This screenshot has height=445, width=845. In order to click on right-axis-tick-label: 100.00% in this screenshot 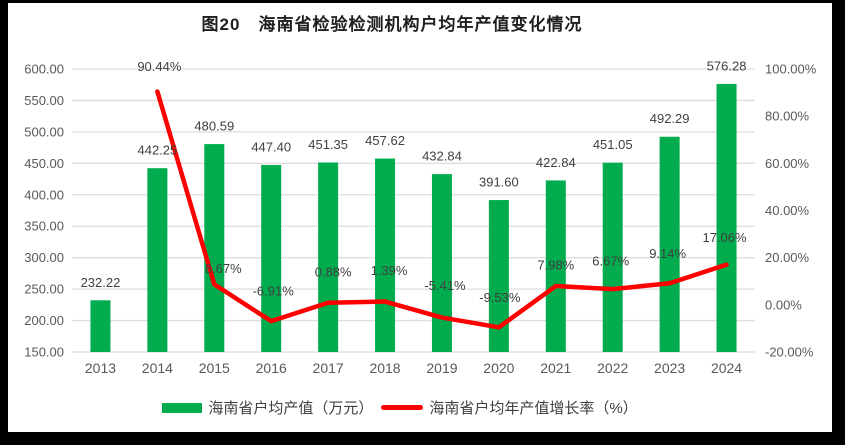, I will do `click(791, 69)`.